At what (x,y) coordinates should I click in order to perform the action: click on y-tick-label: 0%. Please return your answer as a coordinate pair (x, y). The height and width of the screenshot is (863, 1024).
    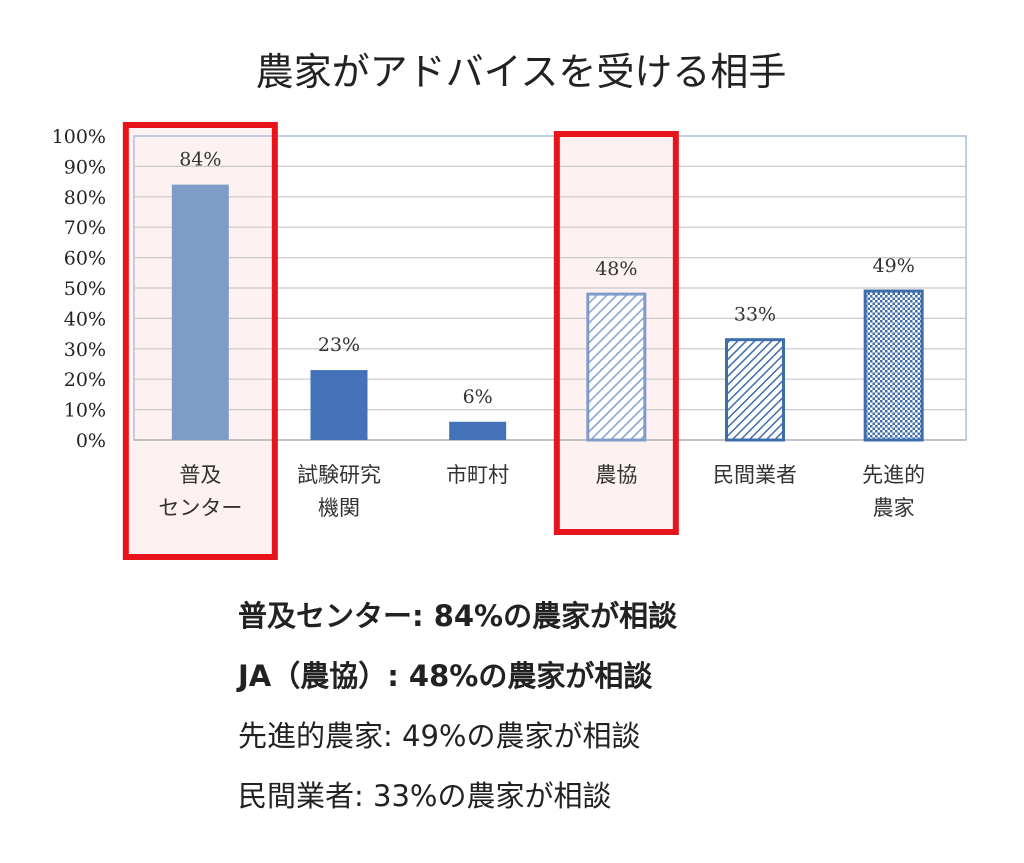
    Looking at the image, I should click on (91, 441).